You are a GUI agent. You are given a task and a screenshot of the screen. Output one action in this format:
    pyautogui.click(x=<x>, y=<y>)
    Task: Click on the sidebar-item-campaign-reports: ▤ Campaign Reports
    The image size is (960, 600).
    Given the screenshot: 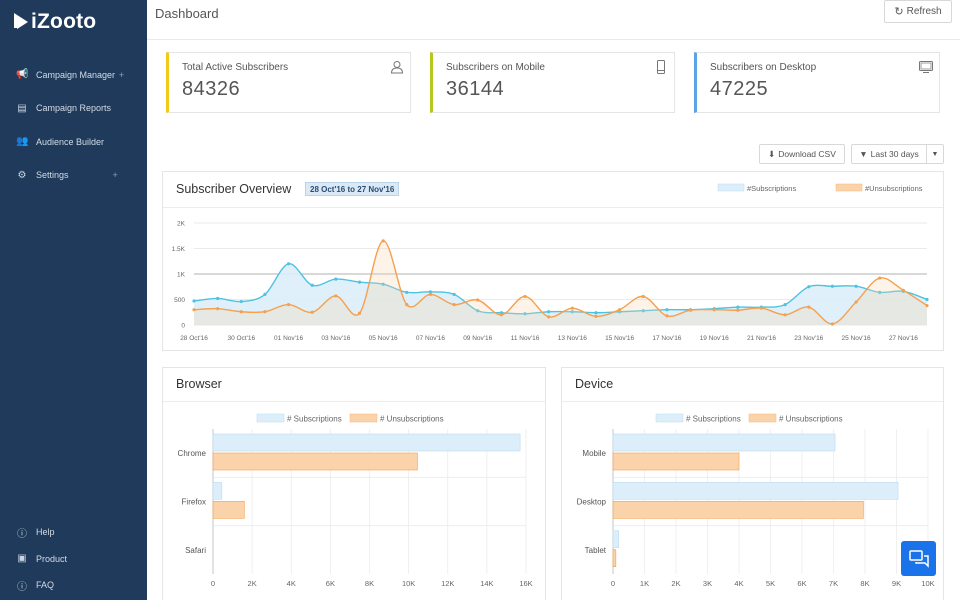 What is the action you would take?
    pyautogui.click(x=73, y=109)
    